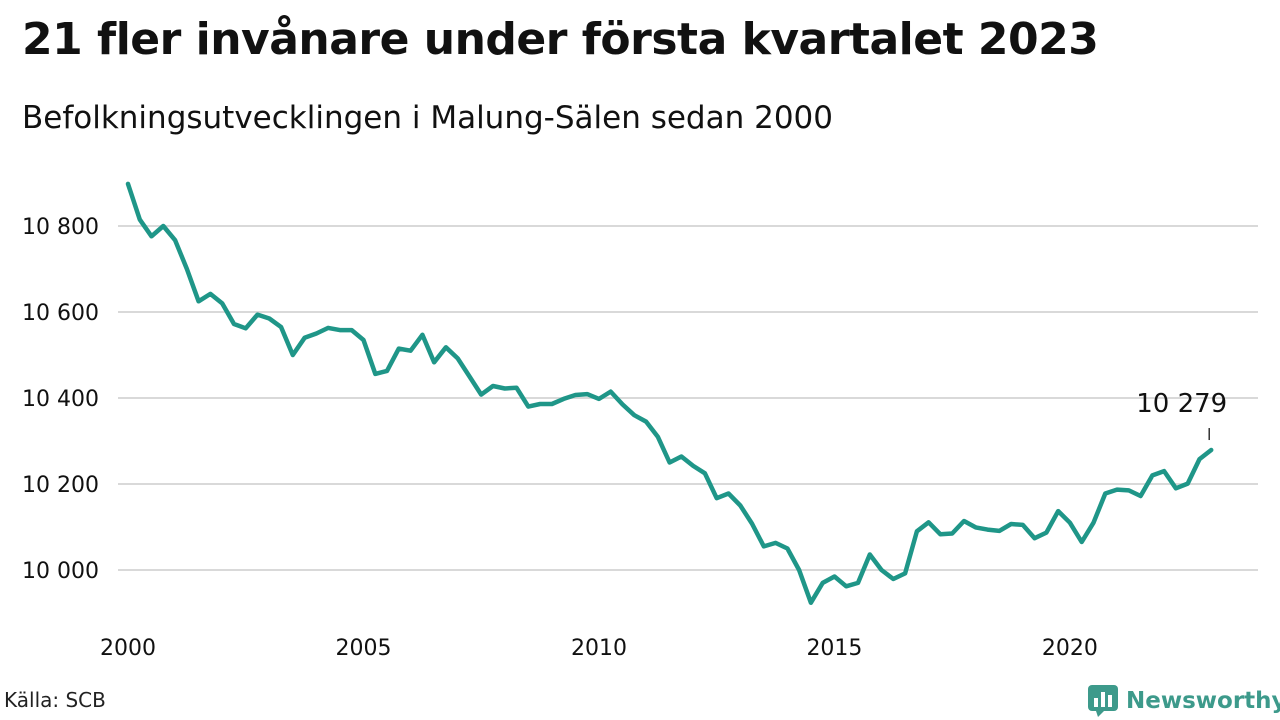 This screenshot has width=1280, height=720. What do you see at coordinates (1103, 701) in the screenshot?
I see `bar-chart-speech-bubble-icon` at bounding box center [1103, 701].